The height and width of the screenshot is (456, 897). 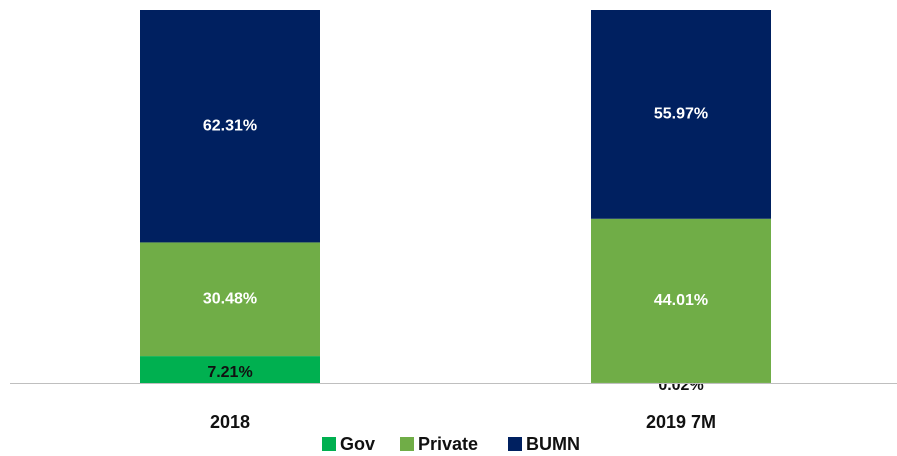 What do you see at coordinates (448, 444) in the screenshot?
I see `legend-label: Private` at bounding box center [448, 444].